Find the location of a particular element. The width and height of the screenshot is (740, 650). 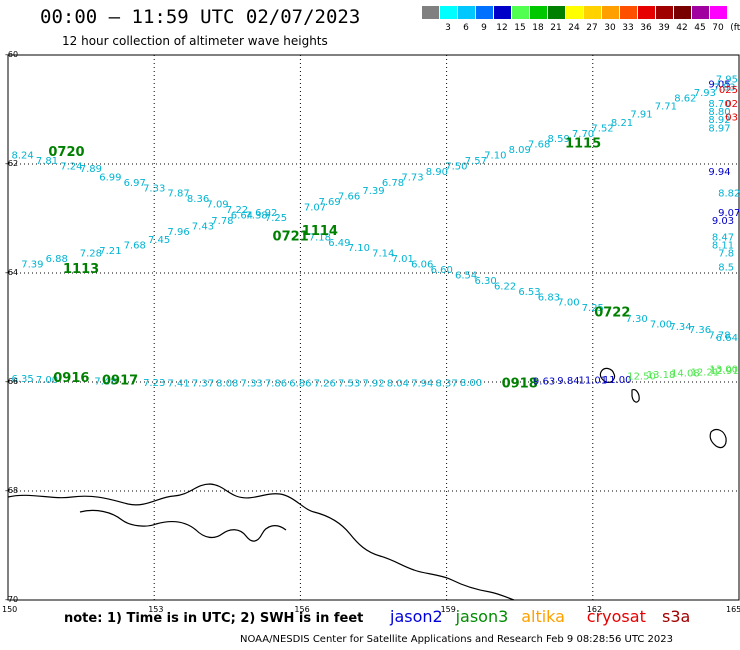

longitude-label: 153 is located at coordinates (156, 609).